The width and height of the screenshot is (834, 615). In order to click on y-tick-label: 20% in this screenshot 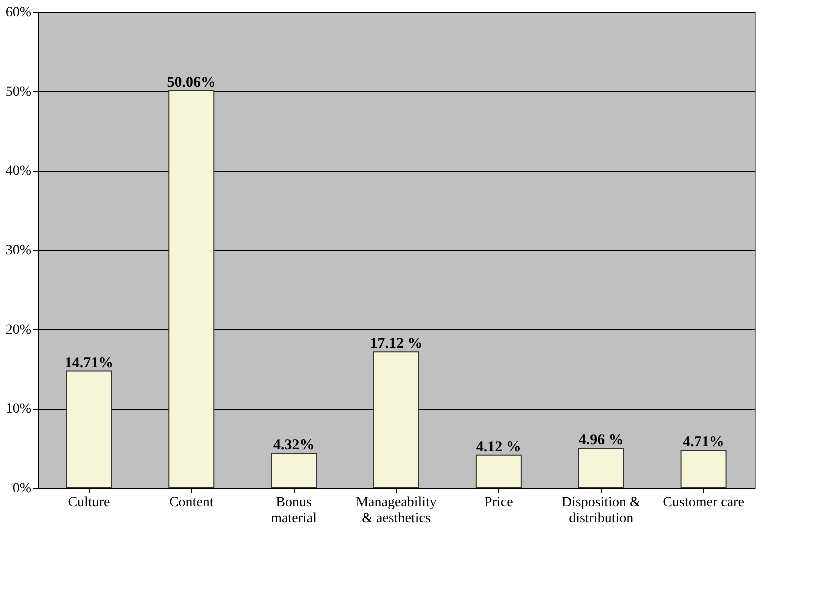, I will do `click(19, 330)`.